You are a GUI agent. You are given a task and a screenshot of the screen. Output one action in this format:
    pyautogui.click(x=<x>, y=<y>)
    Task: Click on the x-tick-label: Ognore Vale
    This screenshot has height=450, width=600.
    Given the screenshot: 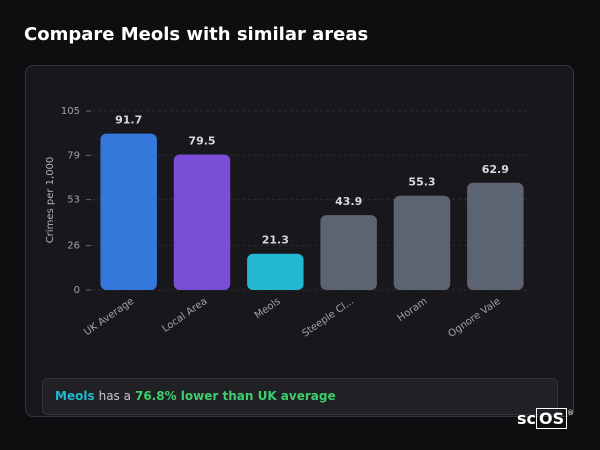 What is the action you would take?
    pyautogui.click(x=474, y=318)
    